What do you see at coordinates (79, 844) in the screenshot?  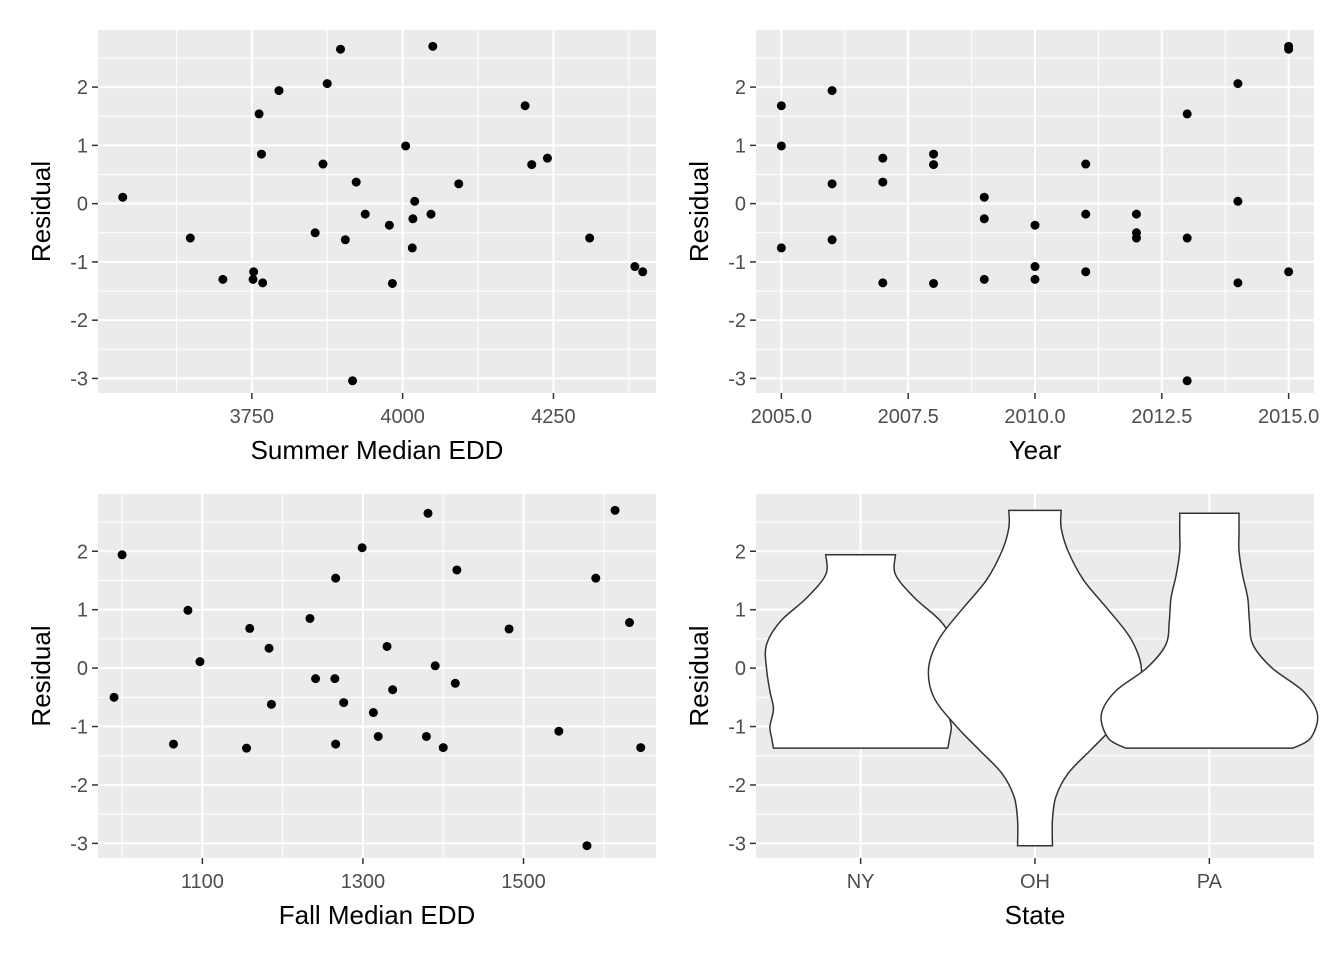 I see `panel-fall-edd-y-tick-label: -3` at bounding box center [79, 844].